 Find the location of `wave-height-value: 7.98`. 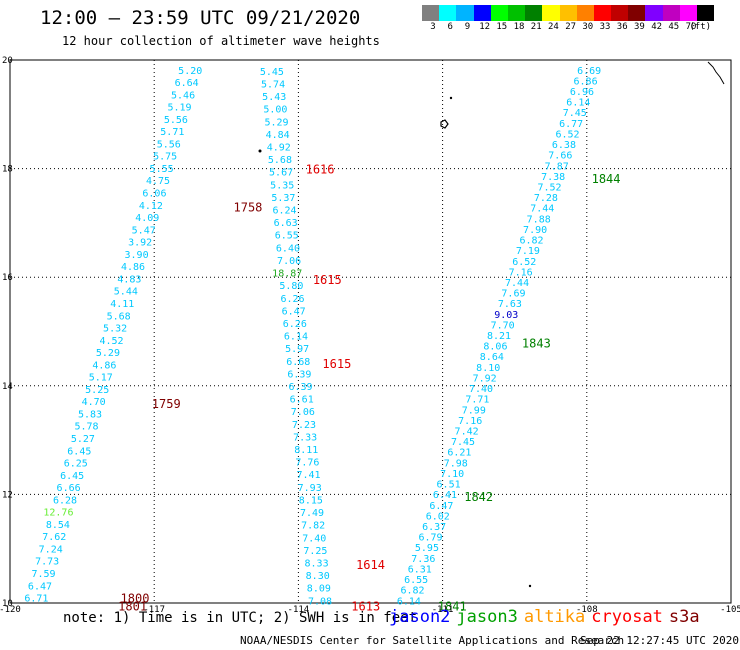

wave-height-value: 7.98 is located at coordinates (456, 463).